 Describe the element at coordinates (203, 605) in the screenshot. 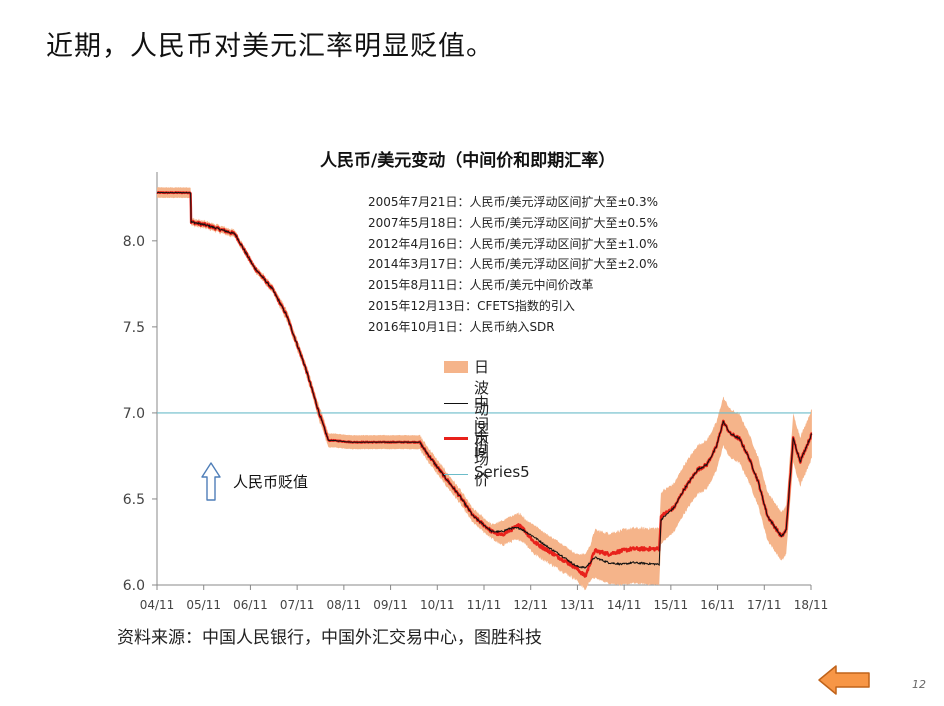

I see `x-tick-label: 05/11` at that location.